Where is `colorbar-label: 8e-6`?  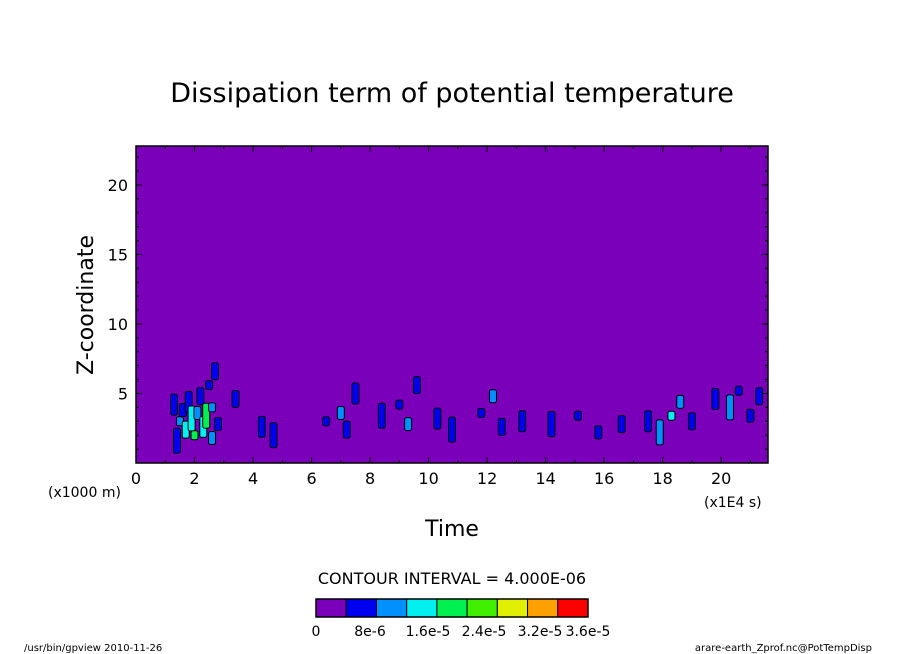
colorbar-label: 8e-6 is located at coordinates (370, 632).